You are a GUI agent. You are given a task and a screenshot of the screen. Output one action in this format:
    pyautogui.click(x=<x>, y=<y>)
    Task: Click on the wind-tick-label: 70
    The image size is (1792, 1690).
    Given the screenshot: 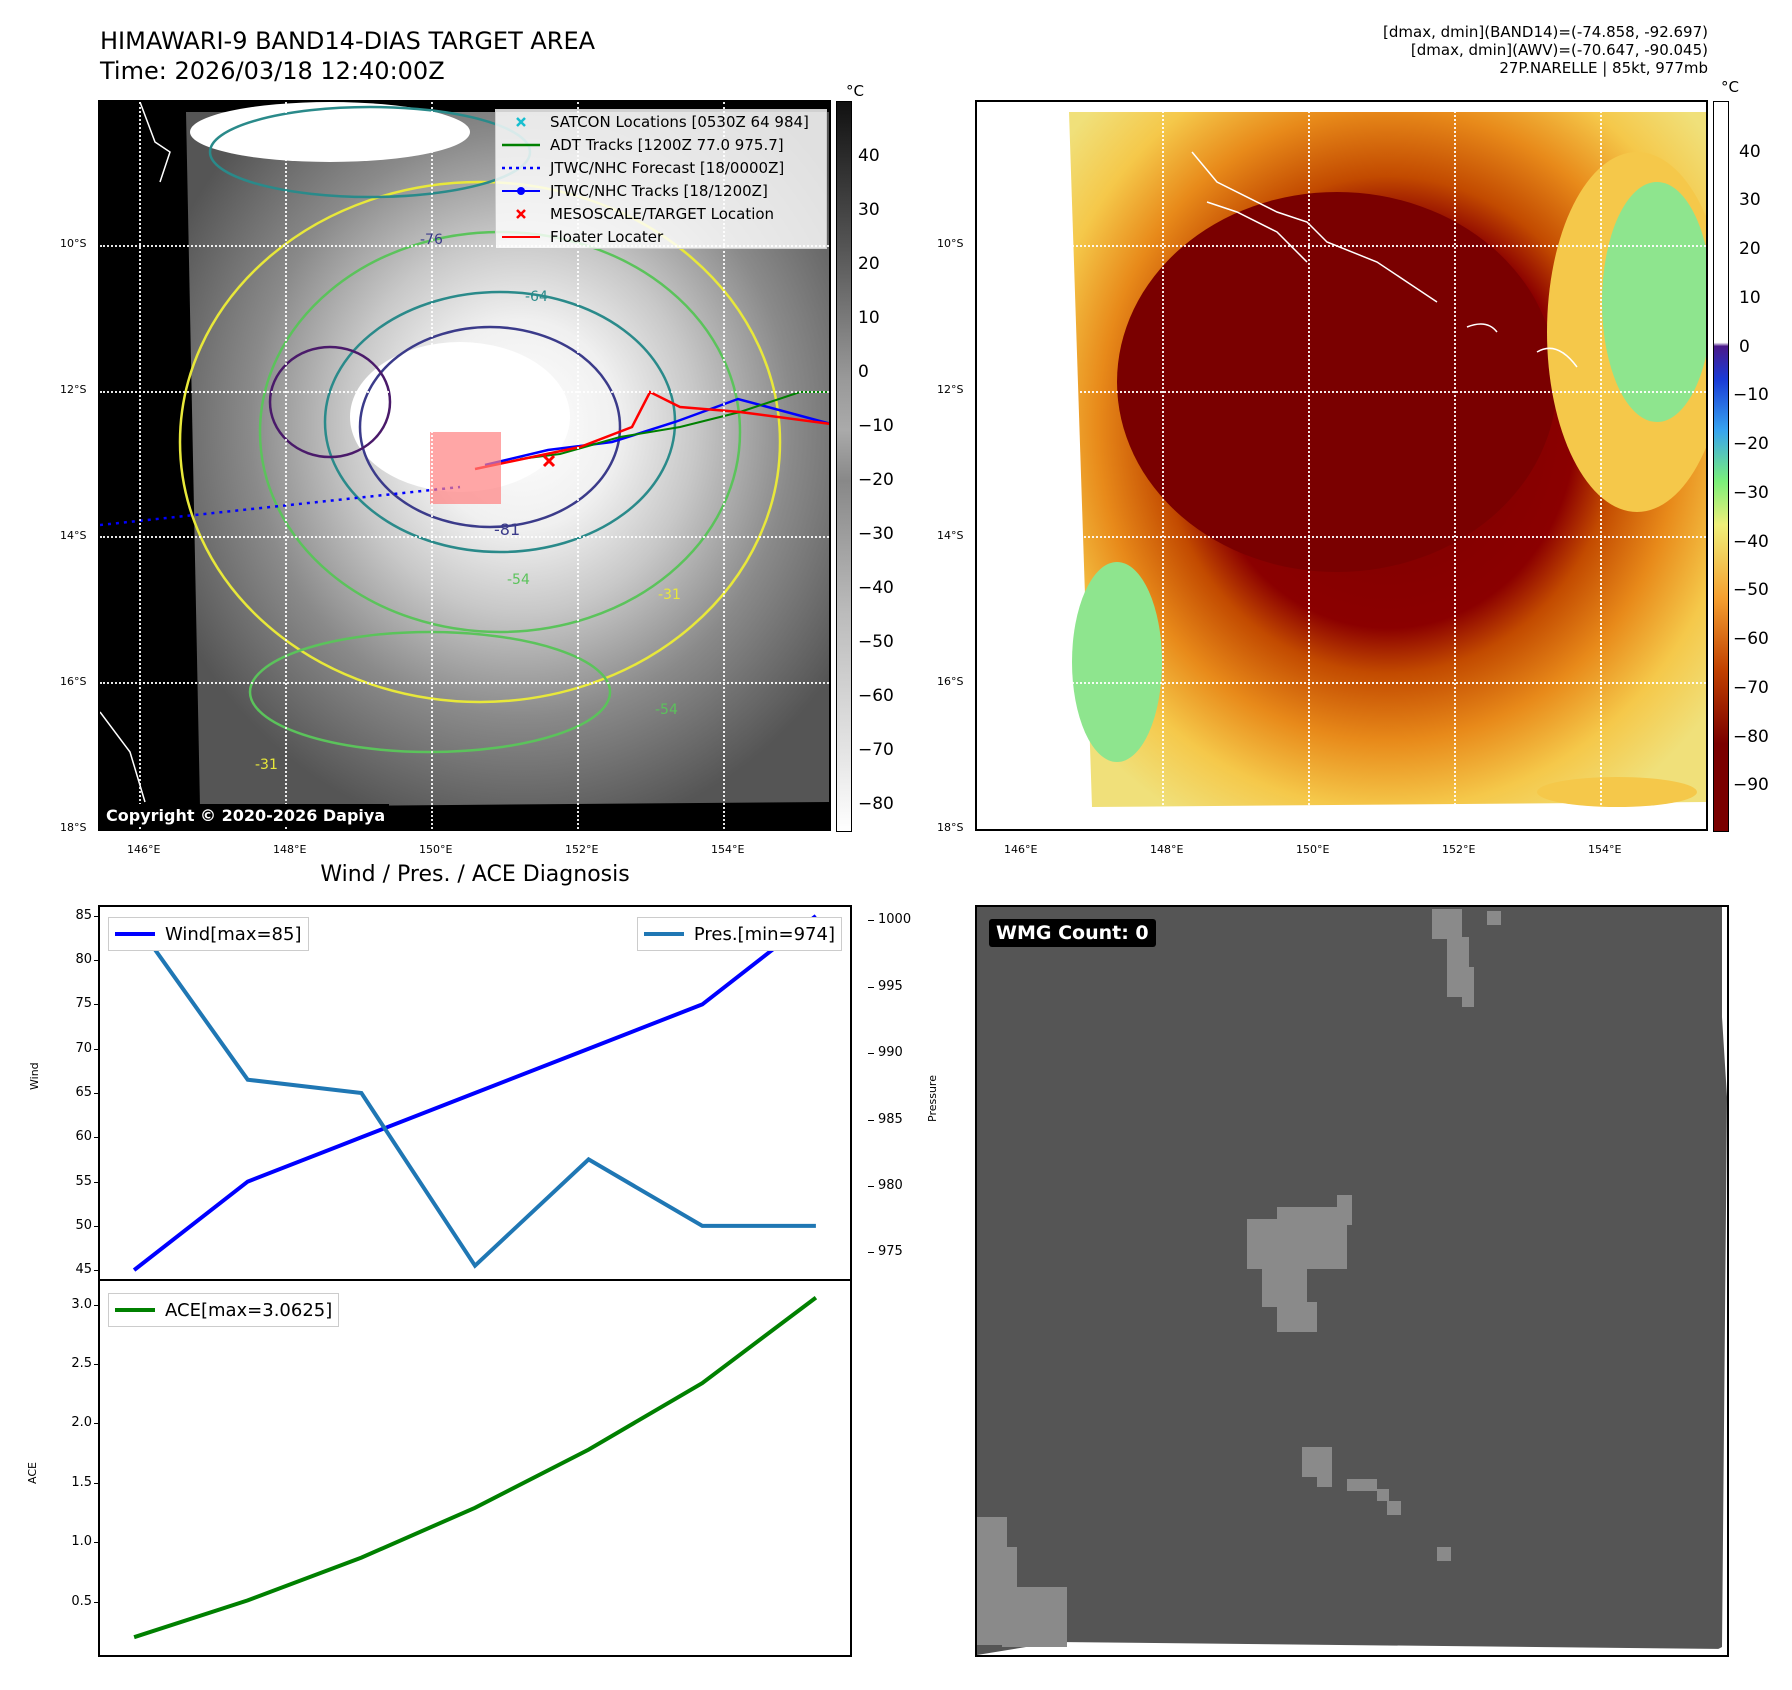 What is the action you would take?
    pyautogui.click(x=83, y=1048)
    